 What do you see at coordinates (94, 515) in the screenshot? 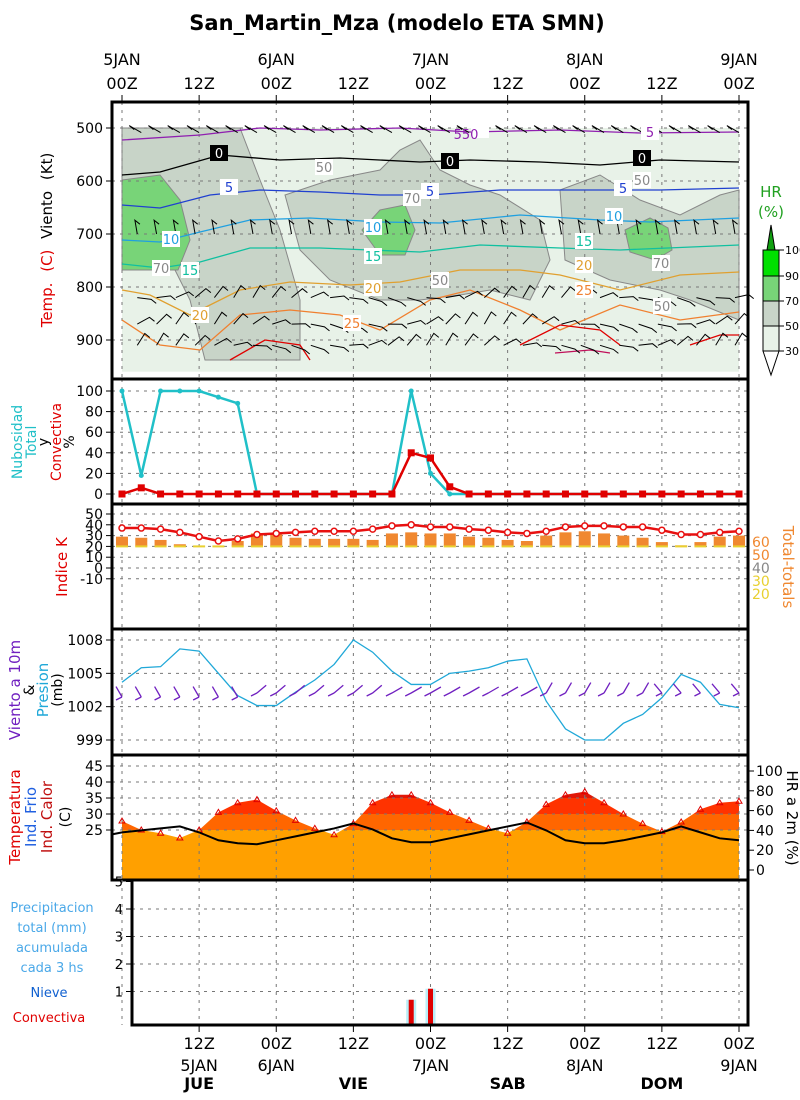
I see `y-tick-label: 50` at bounding box center [94, 515].